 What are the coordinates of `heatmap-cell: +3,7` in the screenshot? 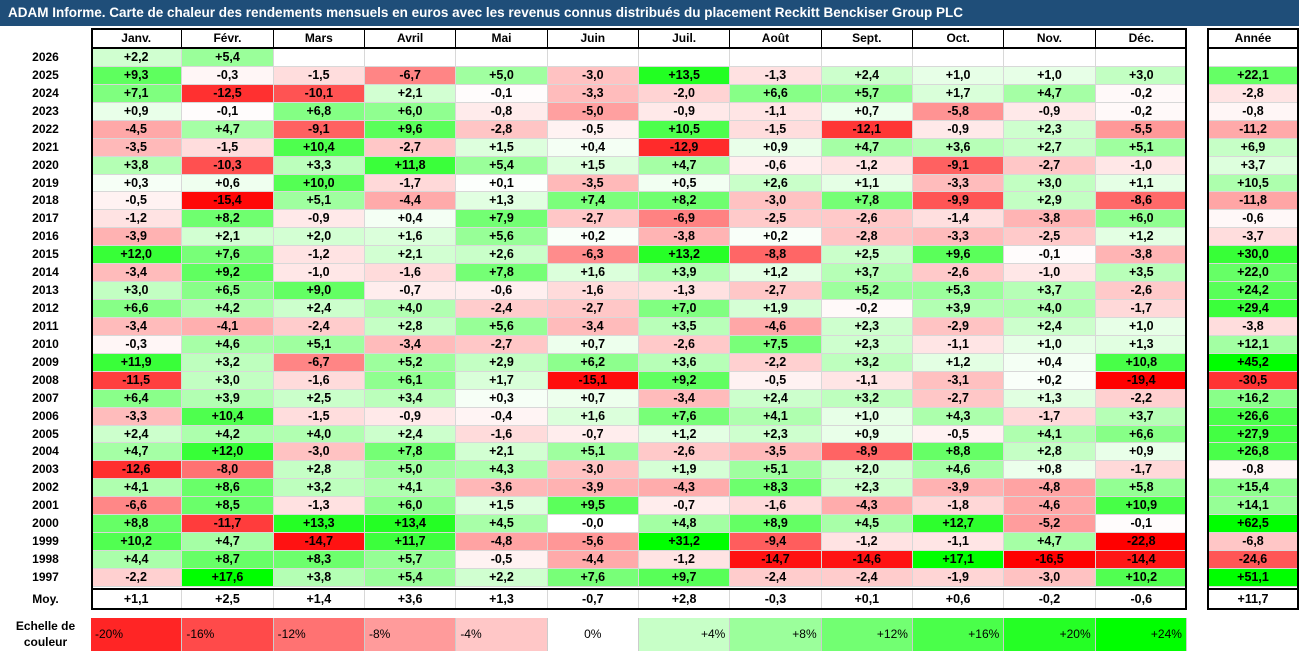 It's located at (867, 273).